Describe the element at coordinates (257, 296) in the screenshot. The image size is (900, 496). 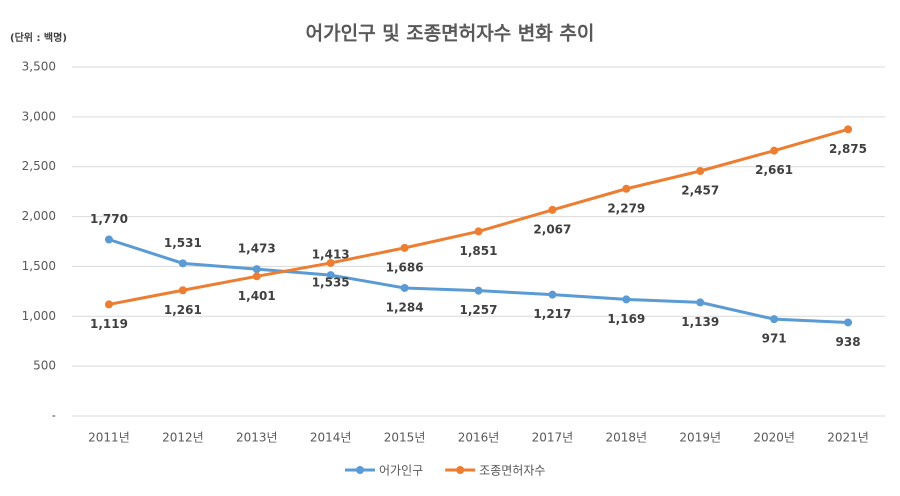
I see `data-label: 1,401` at that location.